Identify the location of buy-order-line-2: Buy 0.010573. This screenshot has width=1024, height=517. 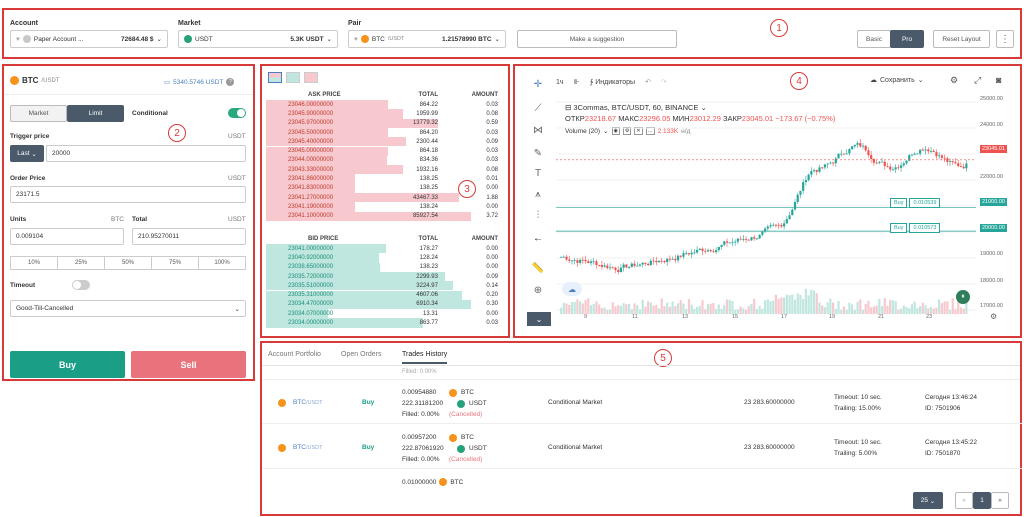
(915, 228).